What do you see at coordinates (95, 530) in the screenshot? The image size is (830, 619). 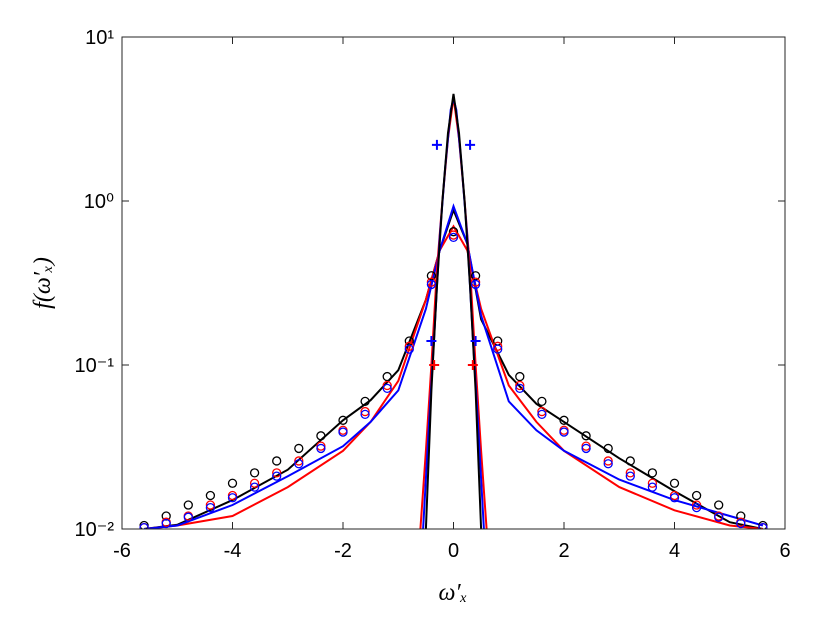 I see `y-tick-label: 10⁻²` at bounding box center [95, 530].